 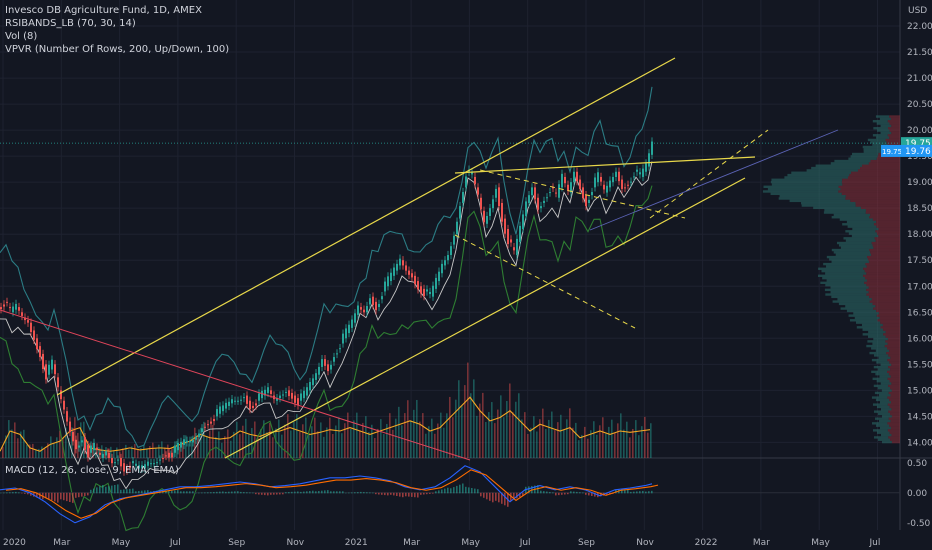 What do you see at coordinates (917, 494) in the screenshot?
I see `macd-tick-label: 0.00` at bounding box center [917, 494].